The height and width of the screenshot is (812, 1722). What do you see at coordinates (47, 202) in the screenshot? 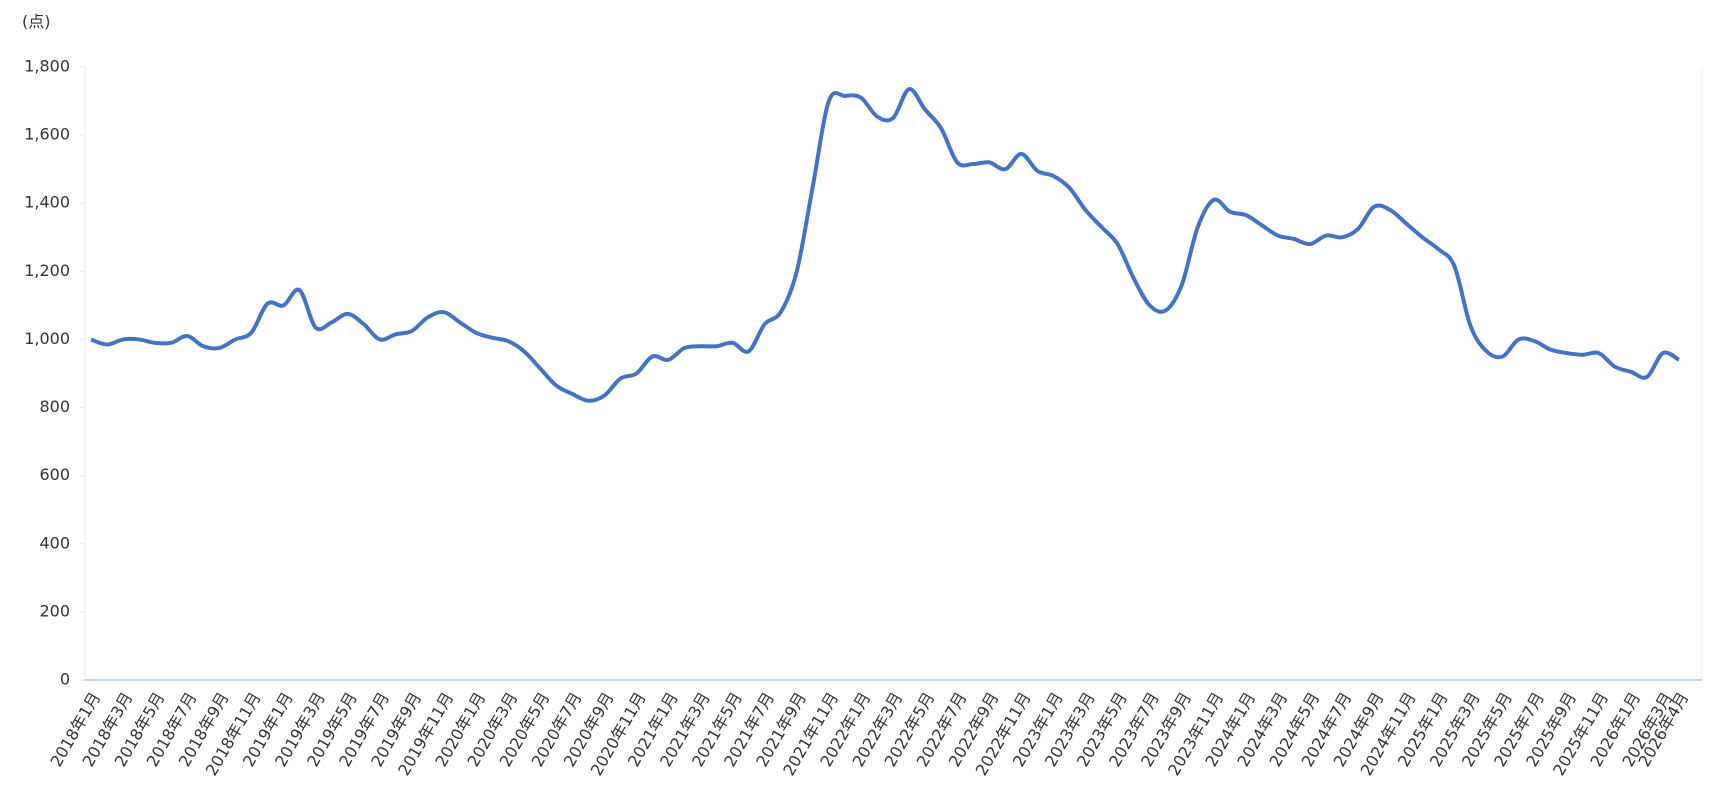
I see `y-tick-label: 1,400` at bounding box center [47, 202].